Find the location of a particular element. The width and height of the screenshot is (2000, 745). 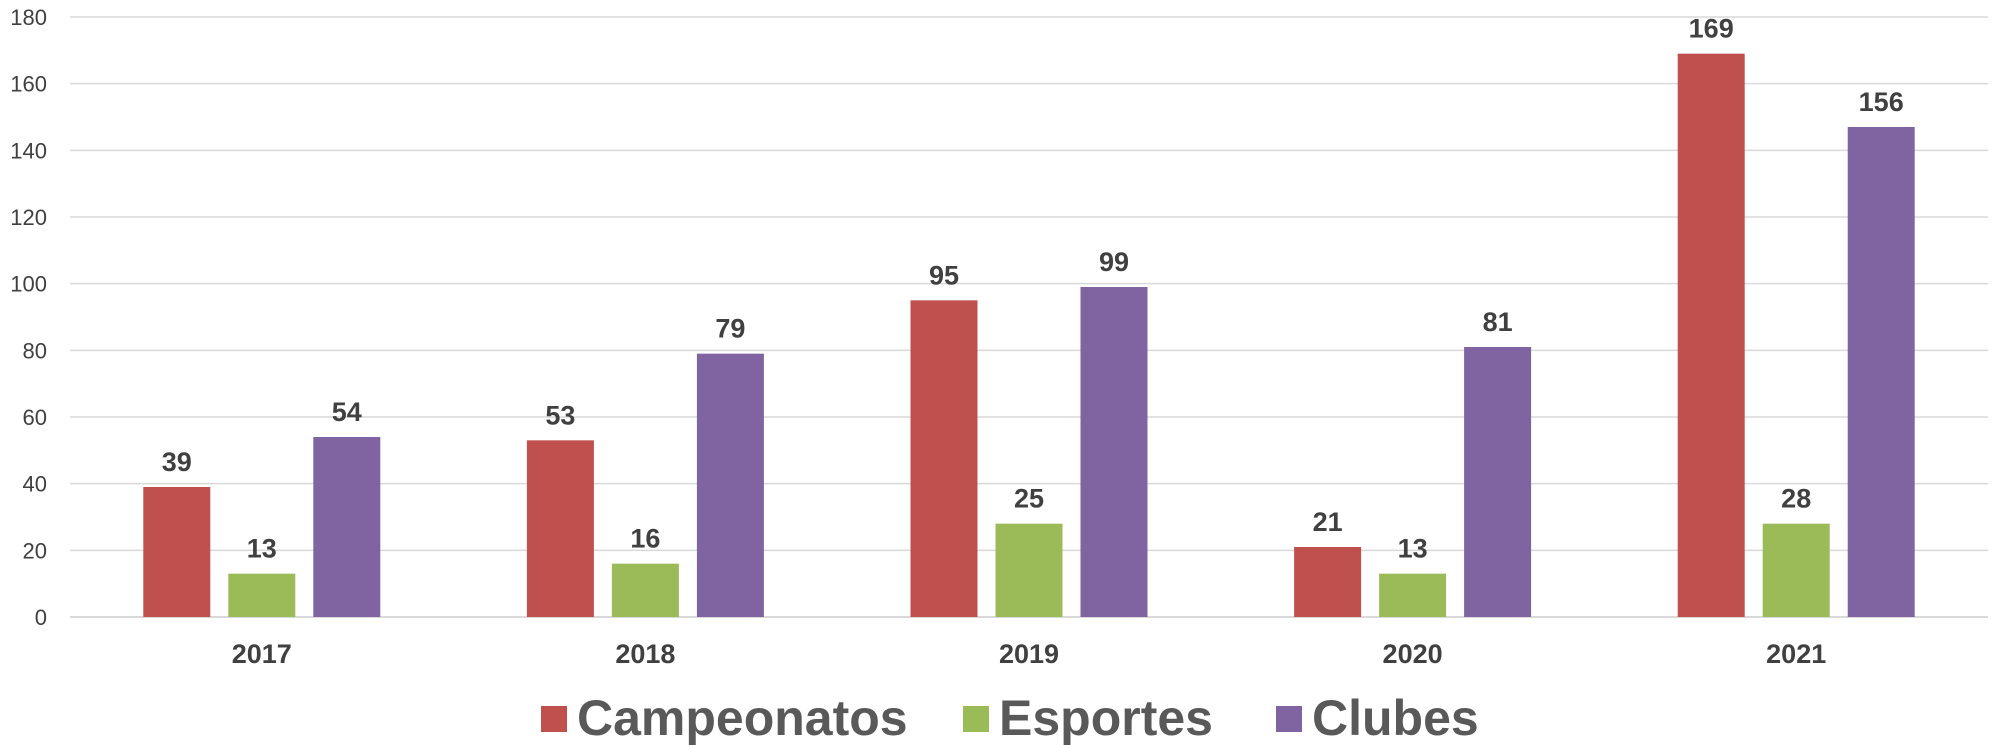

legend-item-campeonatos: Campeonatos is located at coordinates (724, 717).